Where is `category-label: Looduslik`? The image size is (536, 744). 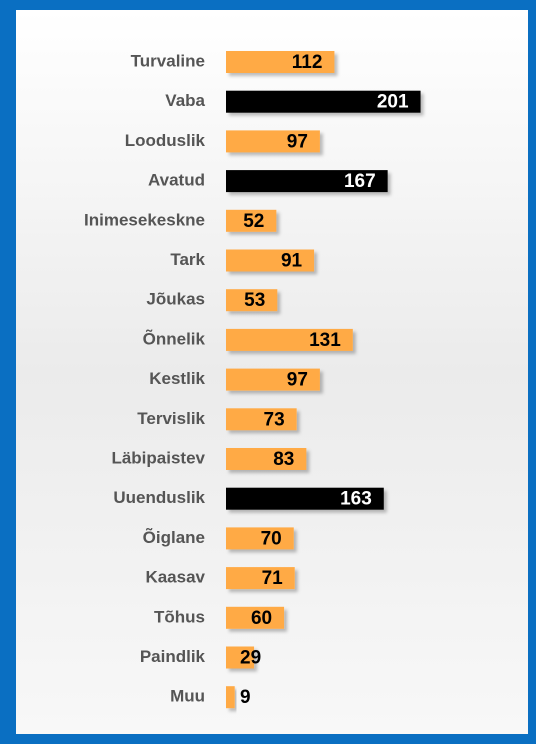 category-label: Looduslik is located at coordinates (165, 140).